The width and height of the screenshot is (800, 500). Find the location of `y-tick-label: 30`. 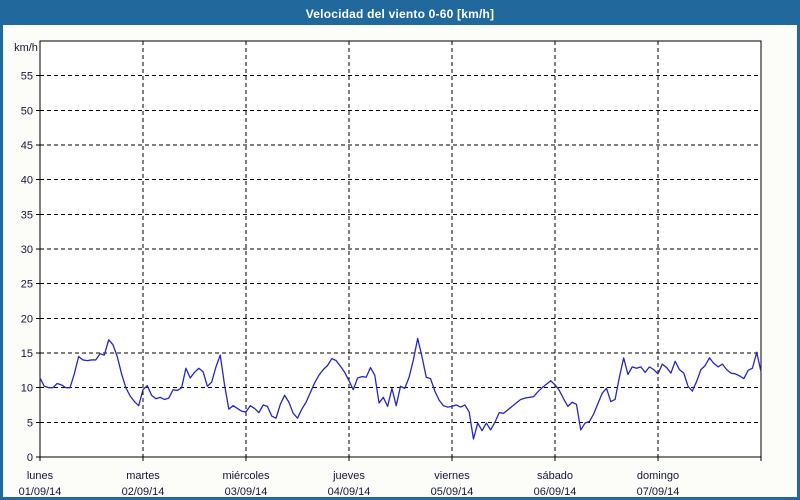

y-tick-label: 30 is located at coordinates (27, 250).